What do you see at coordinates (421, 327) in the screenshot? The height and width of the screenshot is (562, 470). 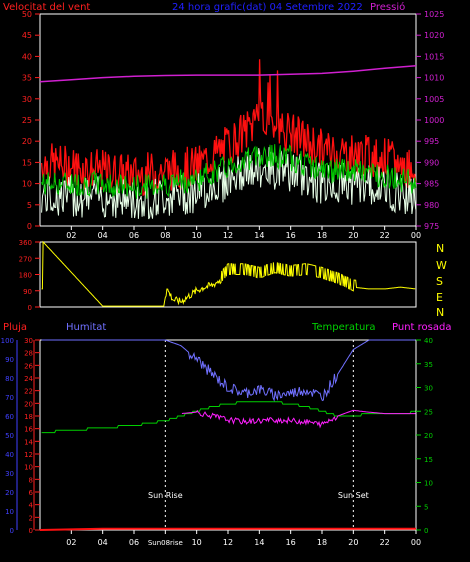 I see `dewpoint-label: Punt rosada` at bounding box center [421, 327].